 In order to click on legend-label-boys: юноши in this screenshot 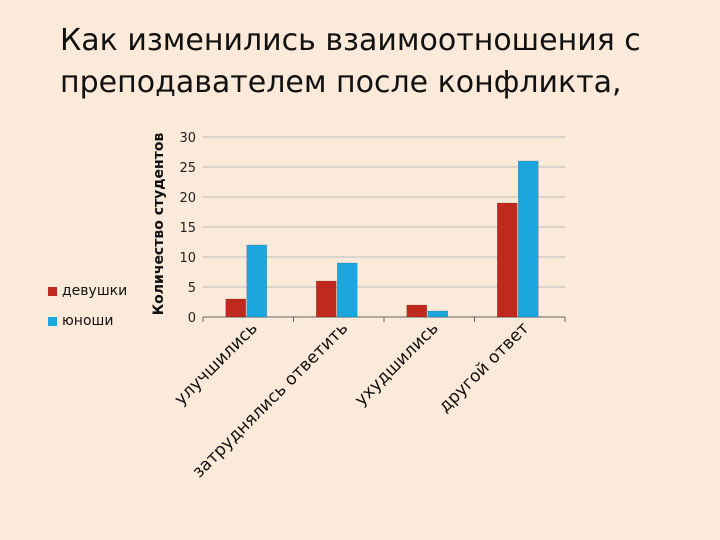, I will do `click(88, 321)`.